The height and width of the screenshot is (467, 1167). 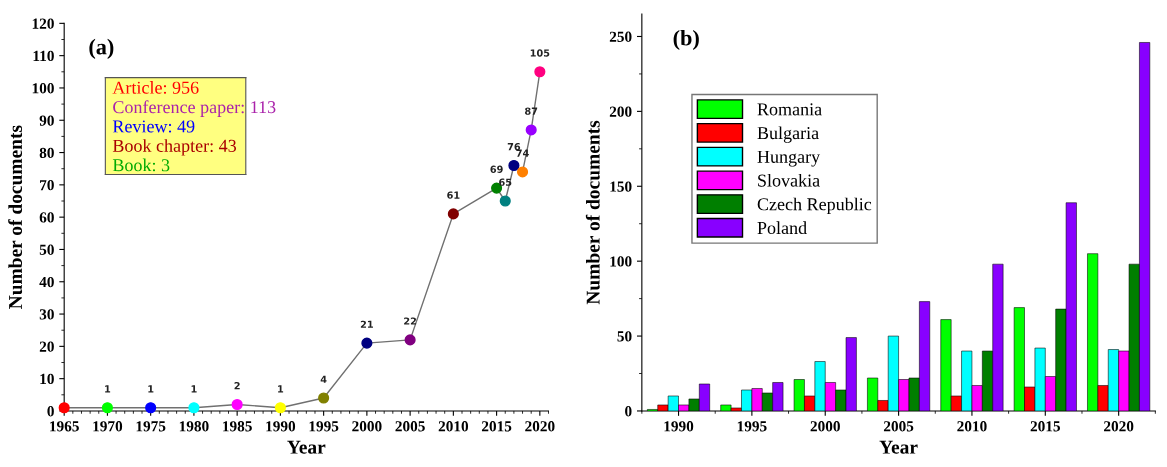 I want to click on legend-label: Hungary, so click(x=789, y=158).